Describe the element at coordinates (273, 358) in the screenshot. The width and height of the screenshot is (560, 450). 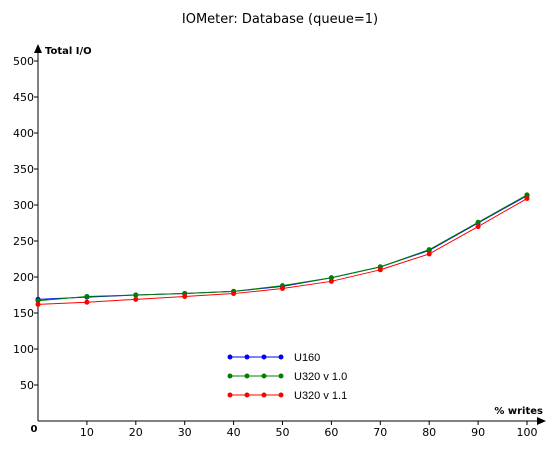
I see `legend-item: U160` at that location.